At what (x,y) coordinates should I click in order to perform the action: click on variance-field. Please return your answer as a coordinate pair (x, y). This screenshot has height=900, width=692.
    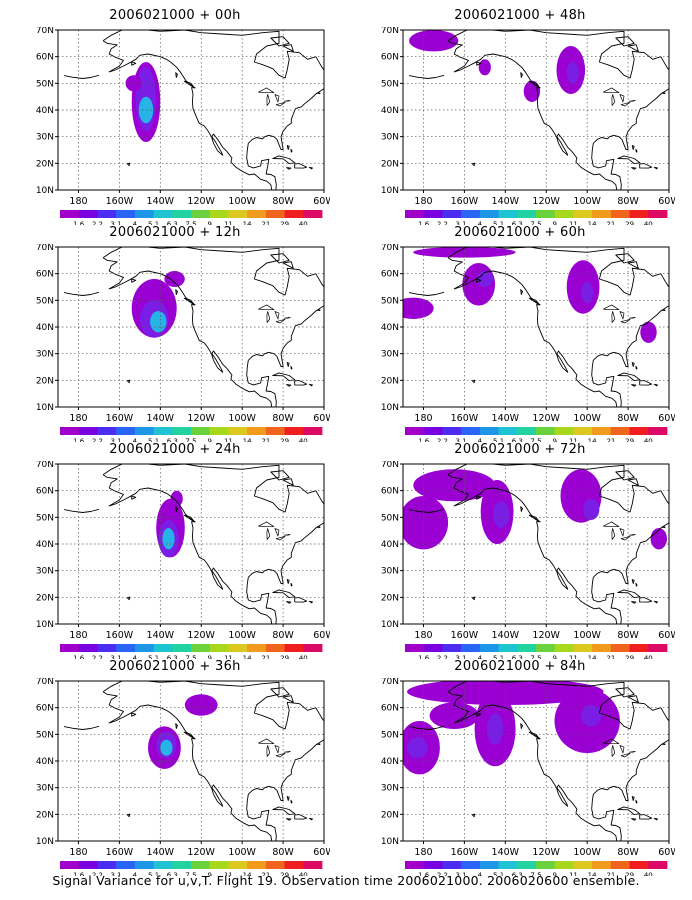
    Looking at the image, I should click on (170, 524).